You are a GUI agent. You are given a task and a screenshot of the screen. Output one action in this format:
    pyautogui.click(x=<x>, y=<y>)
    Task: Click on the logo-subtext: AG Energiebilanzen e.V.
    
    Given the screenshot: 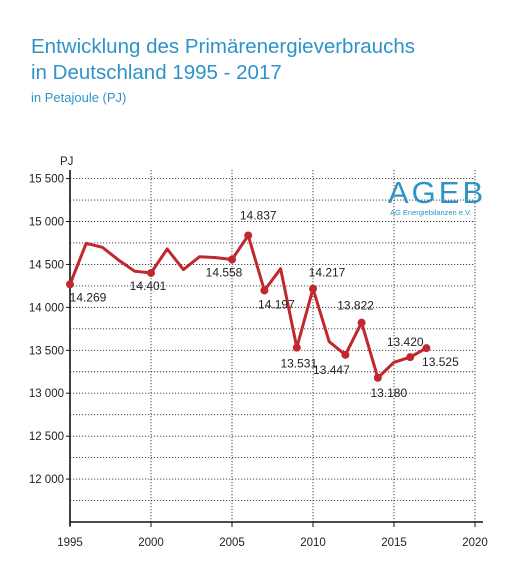 What is the action you would take?
    pyautogui.click(x=430, y=212)
    